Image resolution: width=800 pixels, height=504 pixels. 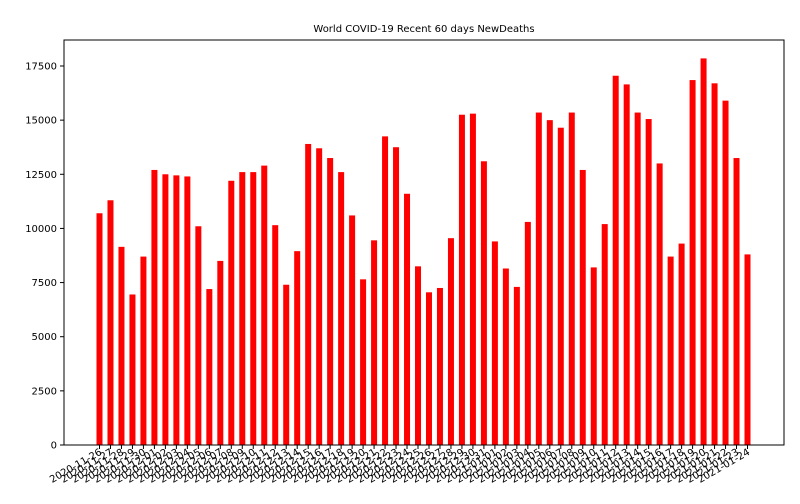 I want to click on y-tick-label: 5000, so click(x=44, y=337).